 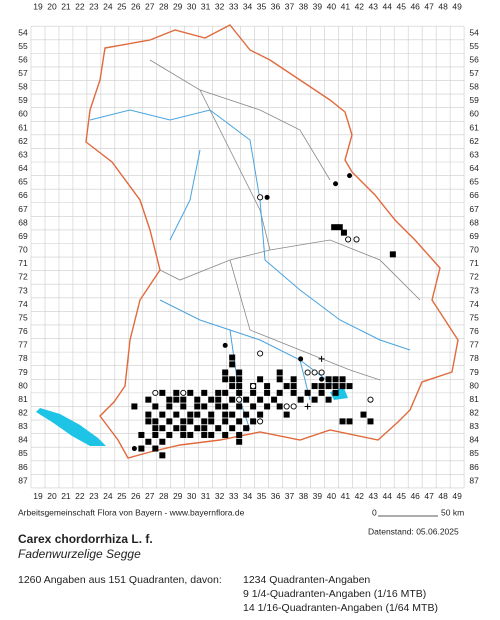 I want to click on row-label: 59, so click(x=23, y=100).